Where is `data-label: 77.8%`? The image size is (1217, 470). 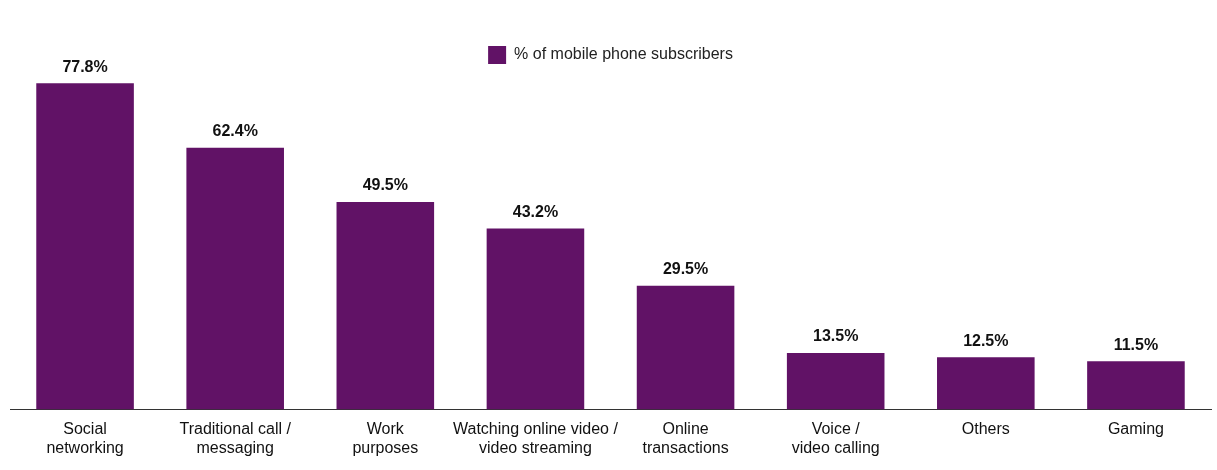
data-label: 77.8% is located at coordinates (85, 66).